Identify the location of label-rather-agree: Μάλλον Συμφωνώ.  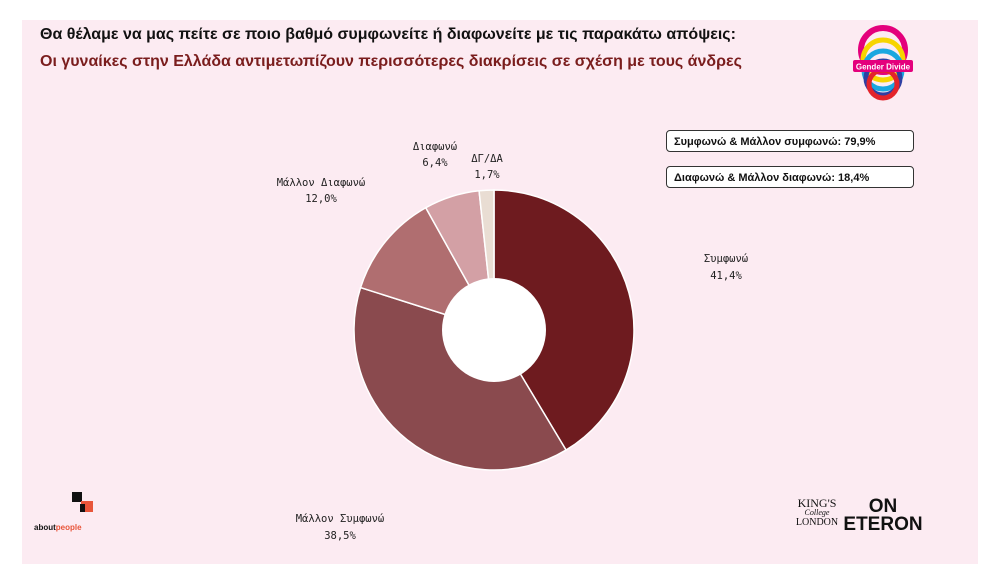
(340, 519).